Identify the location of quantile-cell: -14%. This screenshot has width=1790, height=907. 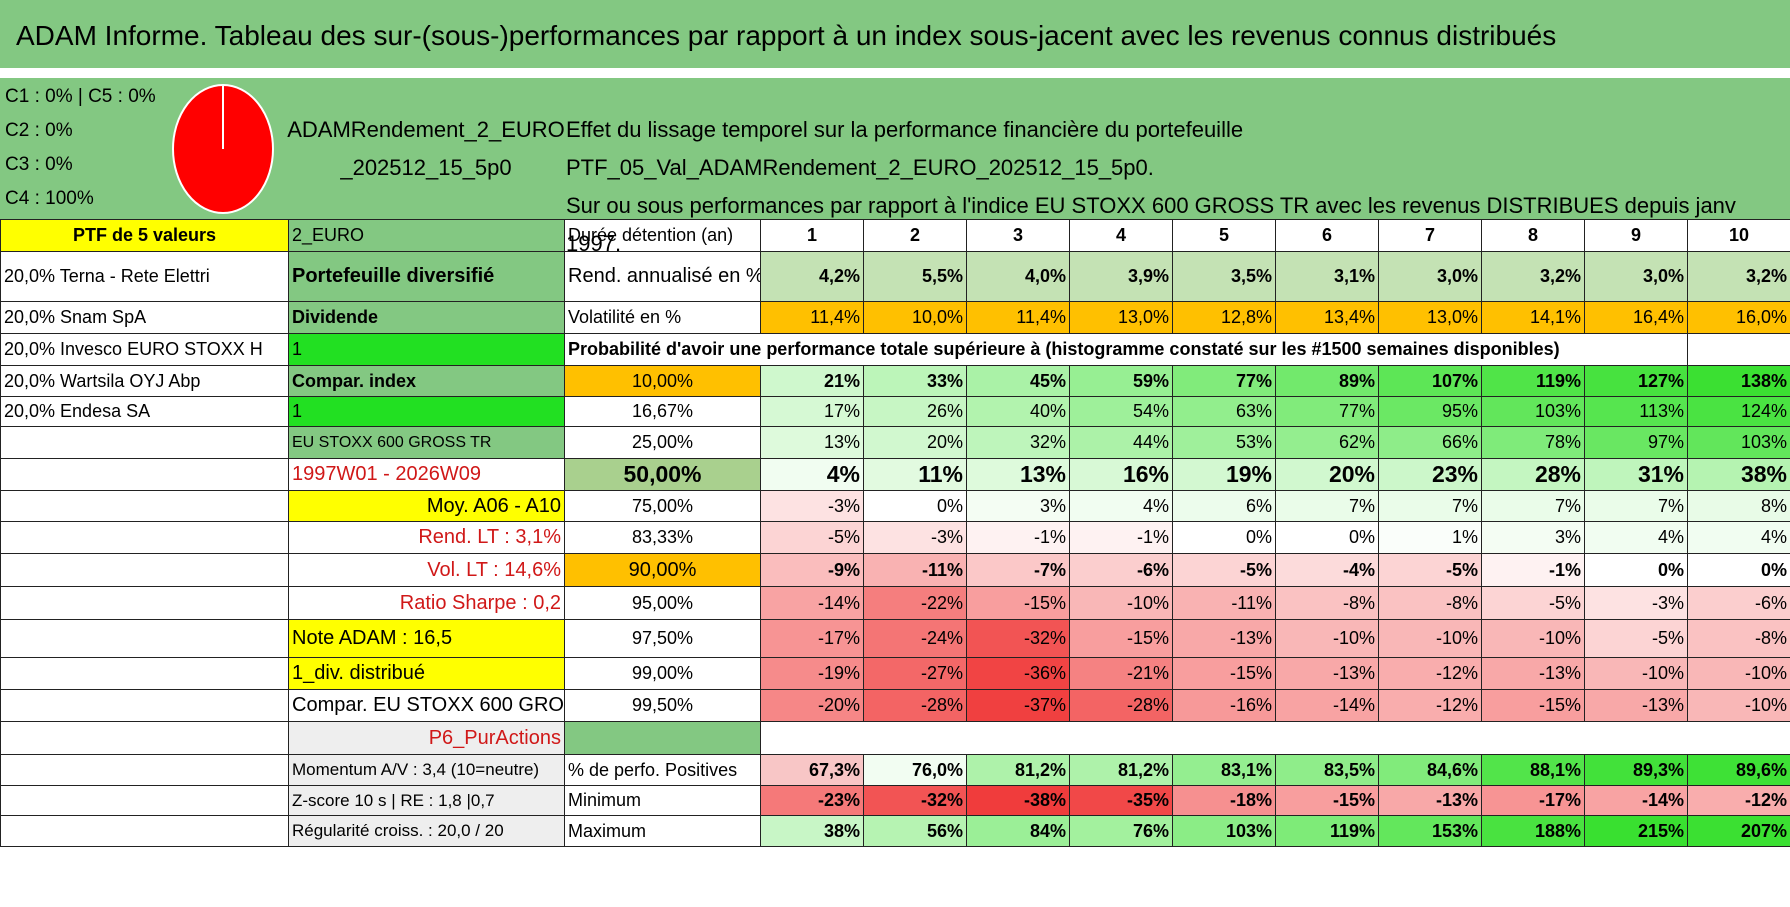
(1327, 705).